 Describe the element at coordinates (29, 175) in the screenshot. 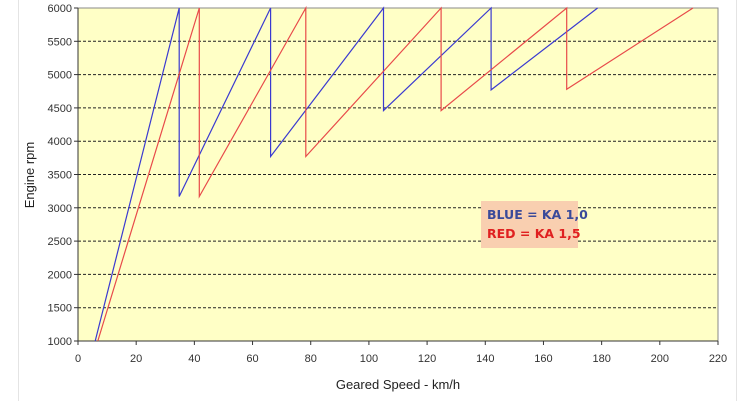

I see `y-axis-label: Engine rpm` at that location.